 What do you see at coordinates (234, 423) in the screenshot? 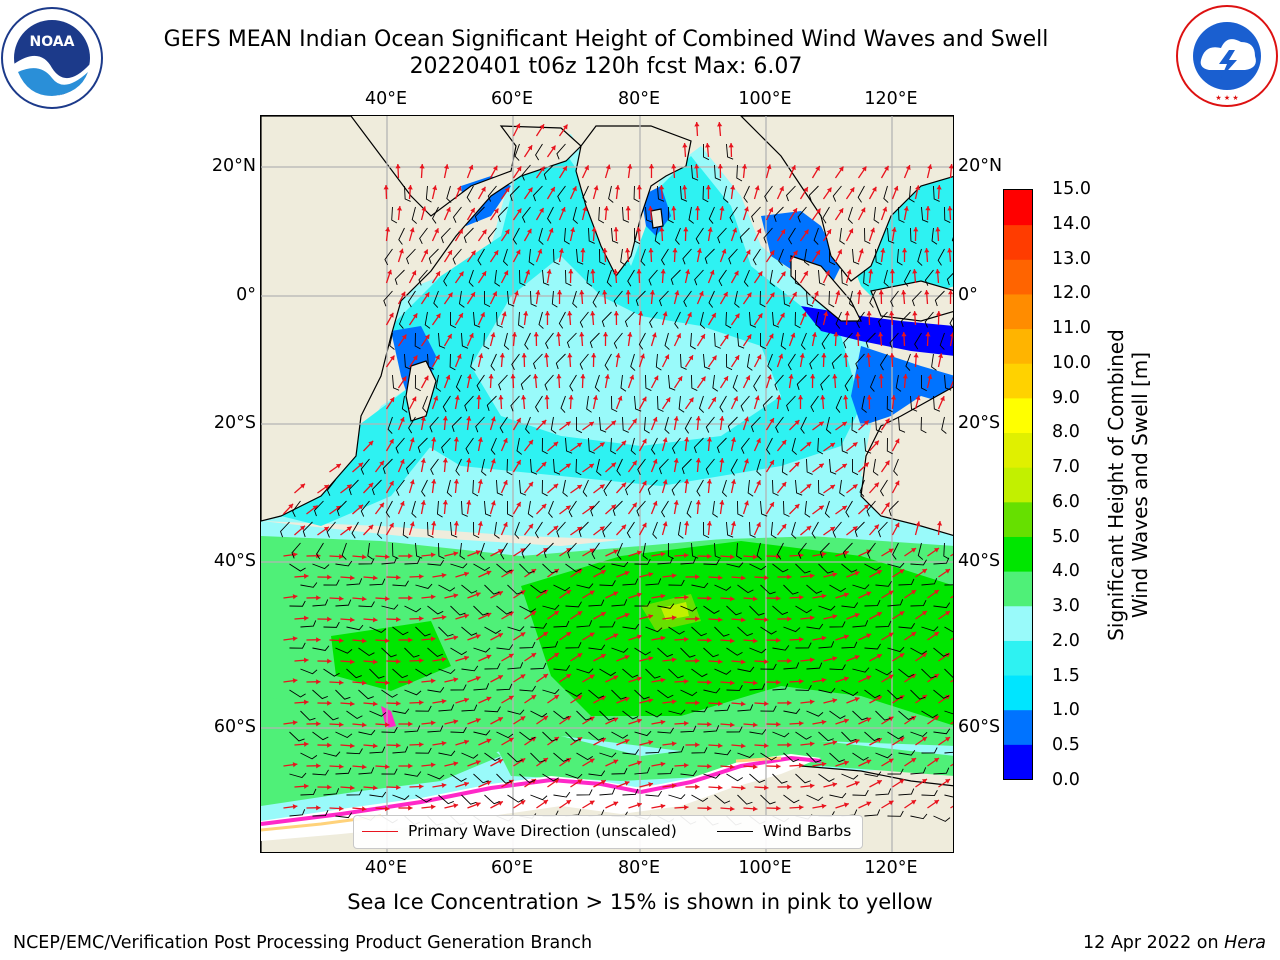
I see `y-tick-label-left: 20°S` at bounding box center [234, 423].